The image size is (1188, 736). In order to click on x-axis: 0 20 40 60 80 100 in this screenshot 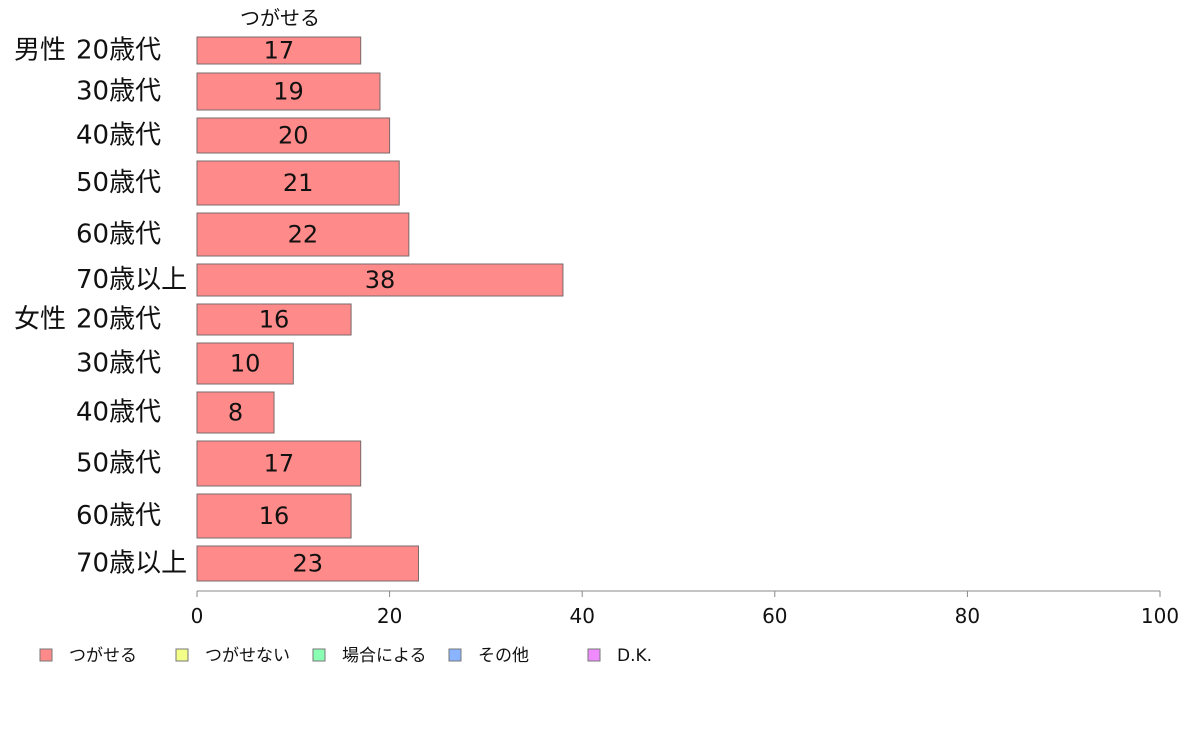, I will do `click(685, 609)`.